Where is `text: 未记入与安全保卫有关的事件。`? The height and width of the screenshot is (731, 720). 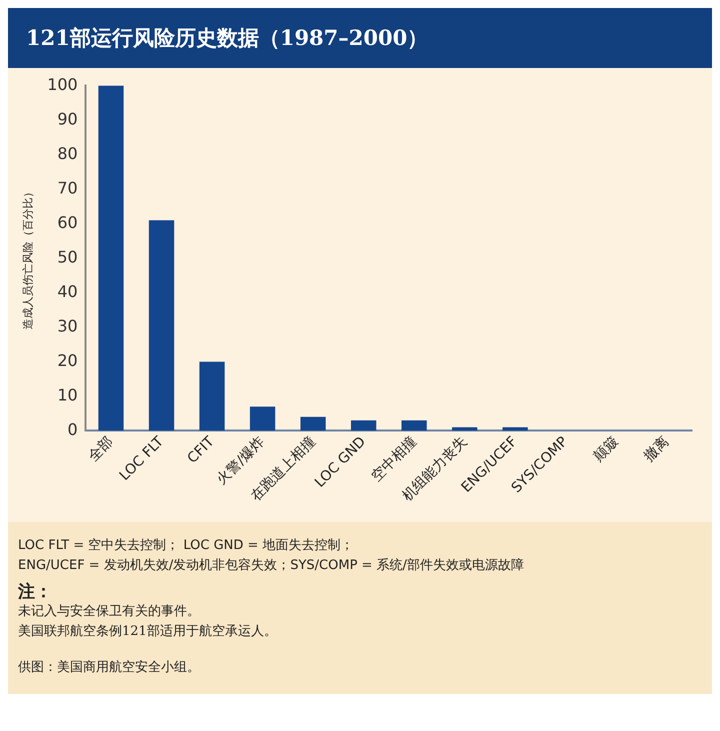
text: 未记入与安全保卫有关的事件。 is located at coordinates (109, 612).